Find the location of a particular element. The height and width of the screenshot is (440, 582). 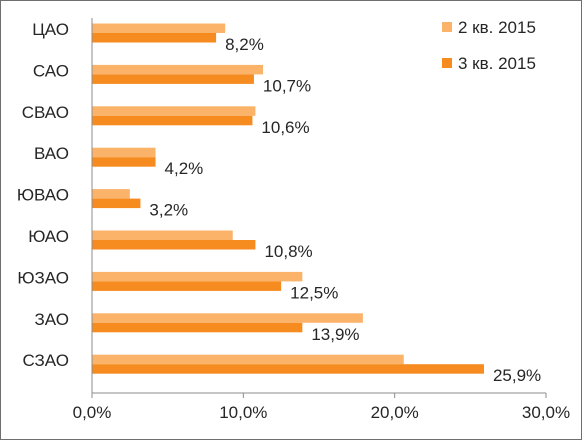

data-label: 10,6% is located at coordinates (285, 127).